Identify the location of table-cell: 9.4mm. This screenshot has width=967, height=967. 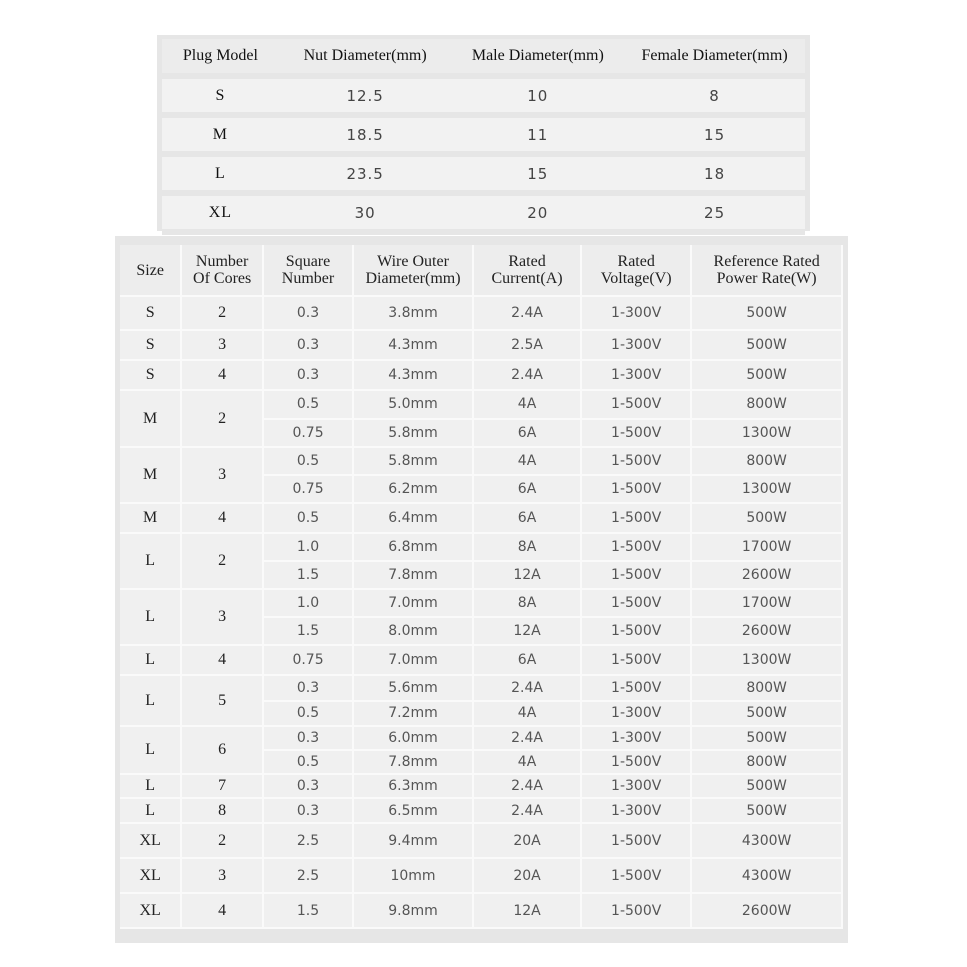
(414, 841).